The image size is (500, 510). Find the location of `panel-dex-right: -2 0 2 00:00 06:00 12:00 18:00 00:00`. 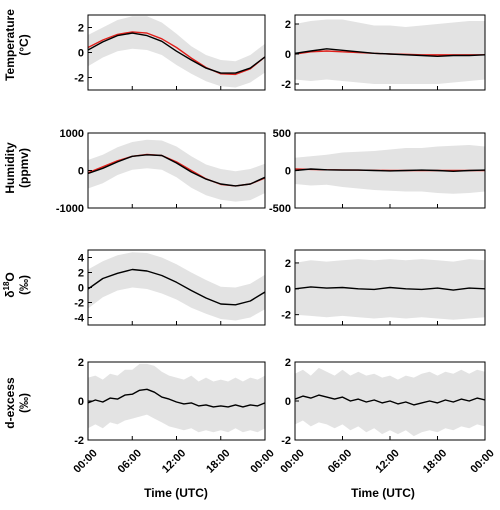

panel-dex-right: -2 0 2 00:00 06:00 12:00 18:00 00:00 is located at coordinates (387, 416).